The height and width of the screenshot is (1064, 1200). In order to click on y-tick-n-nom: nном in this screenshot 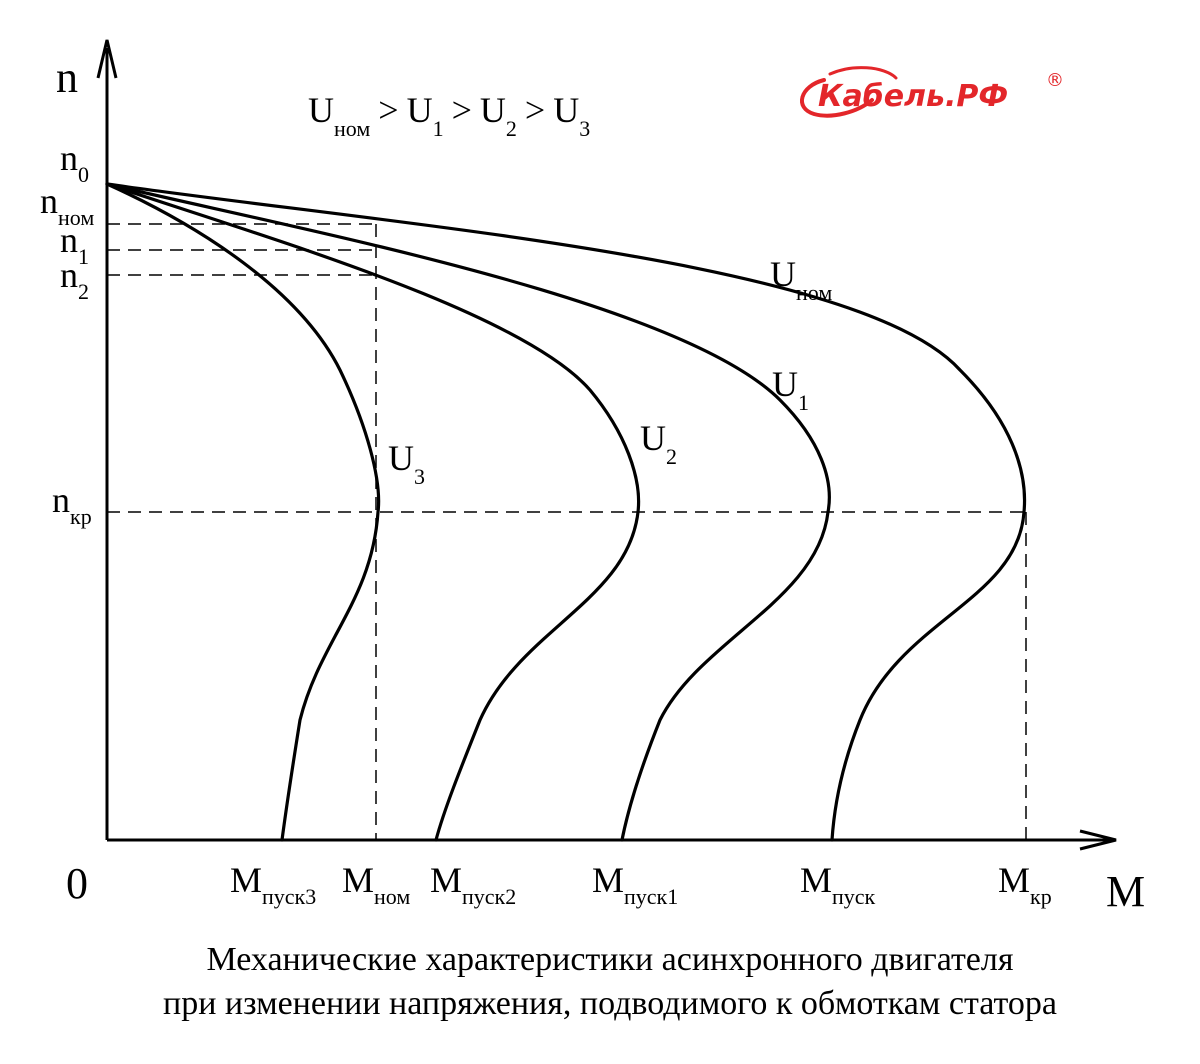, I will do `click(67, 205)`.